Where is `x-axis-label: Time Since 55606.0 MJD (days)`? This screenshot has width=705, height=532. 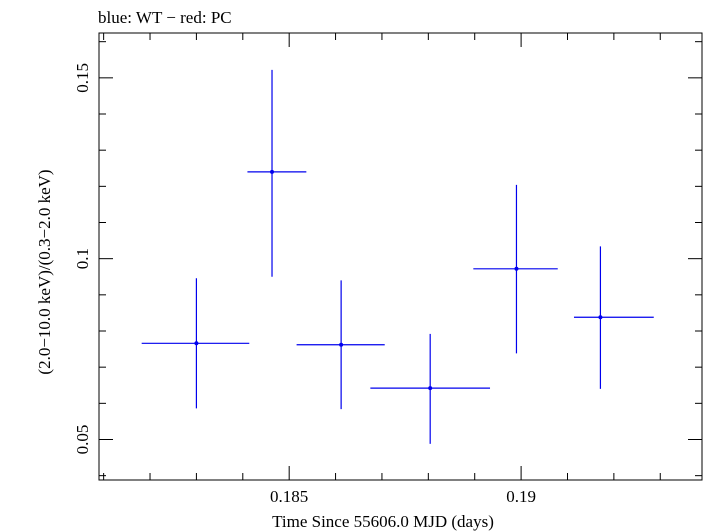
x-axis-label: Time Since 55606.0 MJD (days) is located at coordinates (383, 521).